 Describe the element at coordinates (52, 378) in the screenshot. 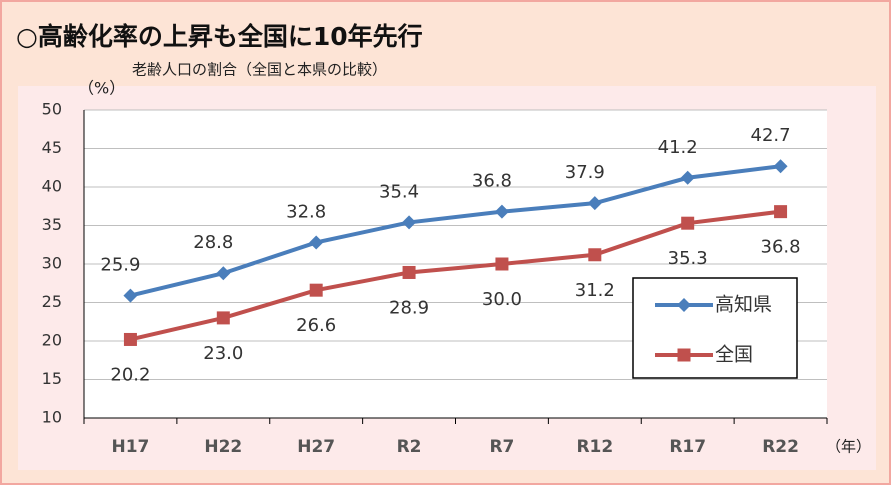

I see `y-tick-label: 15` at that location.